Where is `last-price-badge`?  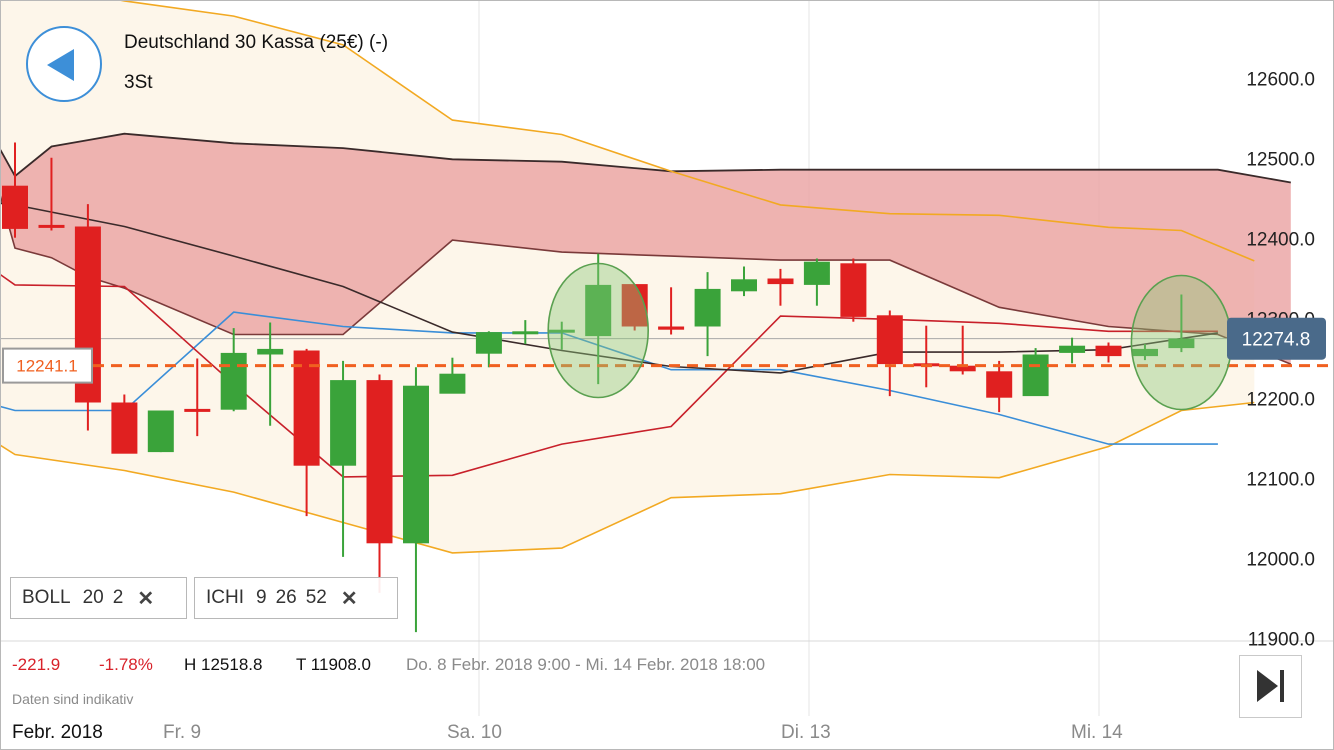
last-price-badge is located at coordinates (1276, 338).